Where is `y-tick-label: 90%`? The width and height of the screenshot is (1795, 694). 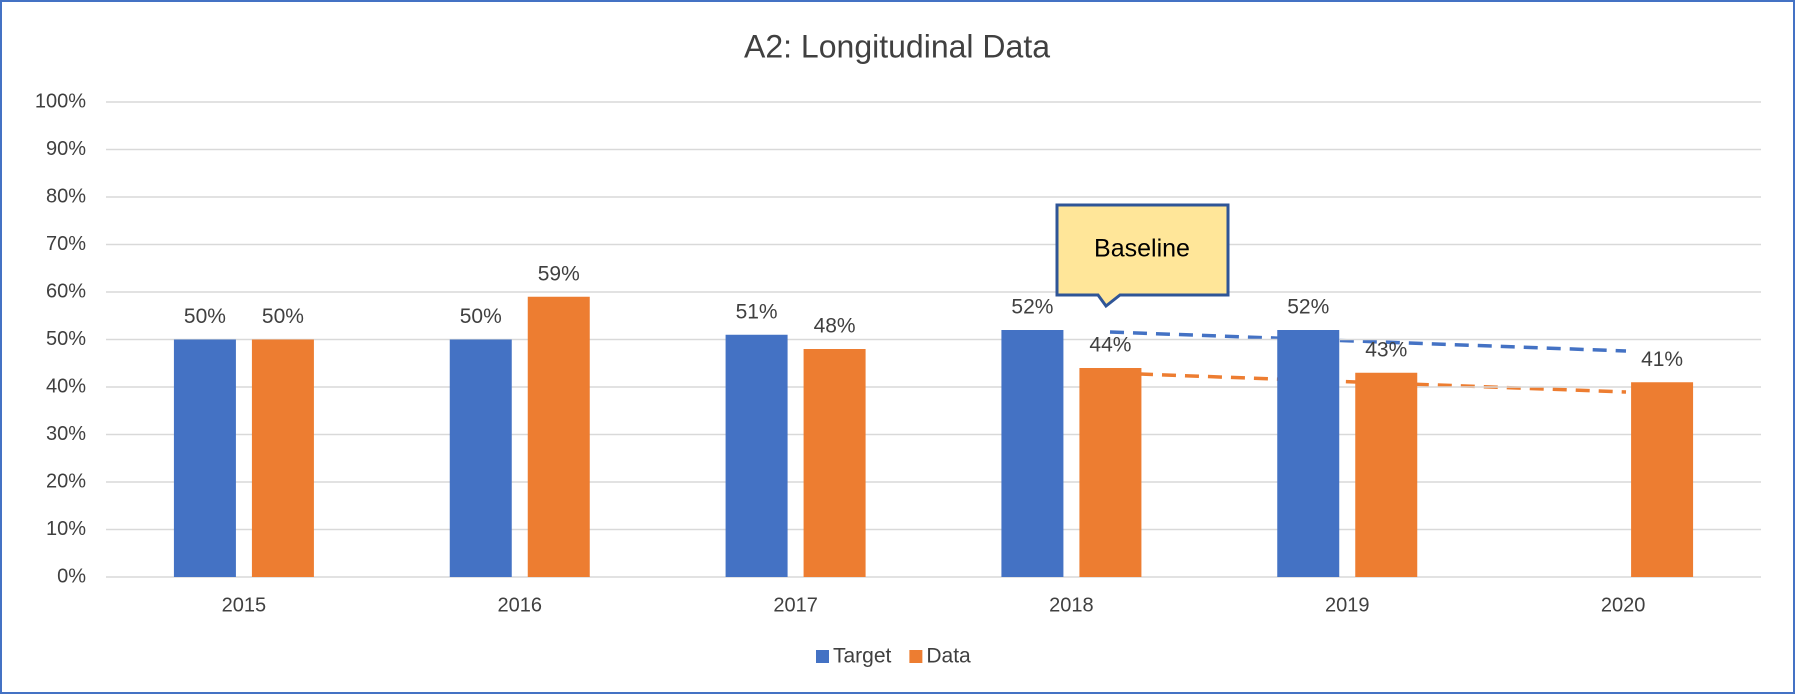
y-tick-label: 90% is located at coordinates (66, 149).